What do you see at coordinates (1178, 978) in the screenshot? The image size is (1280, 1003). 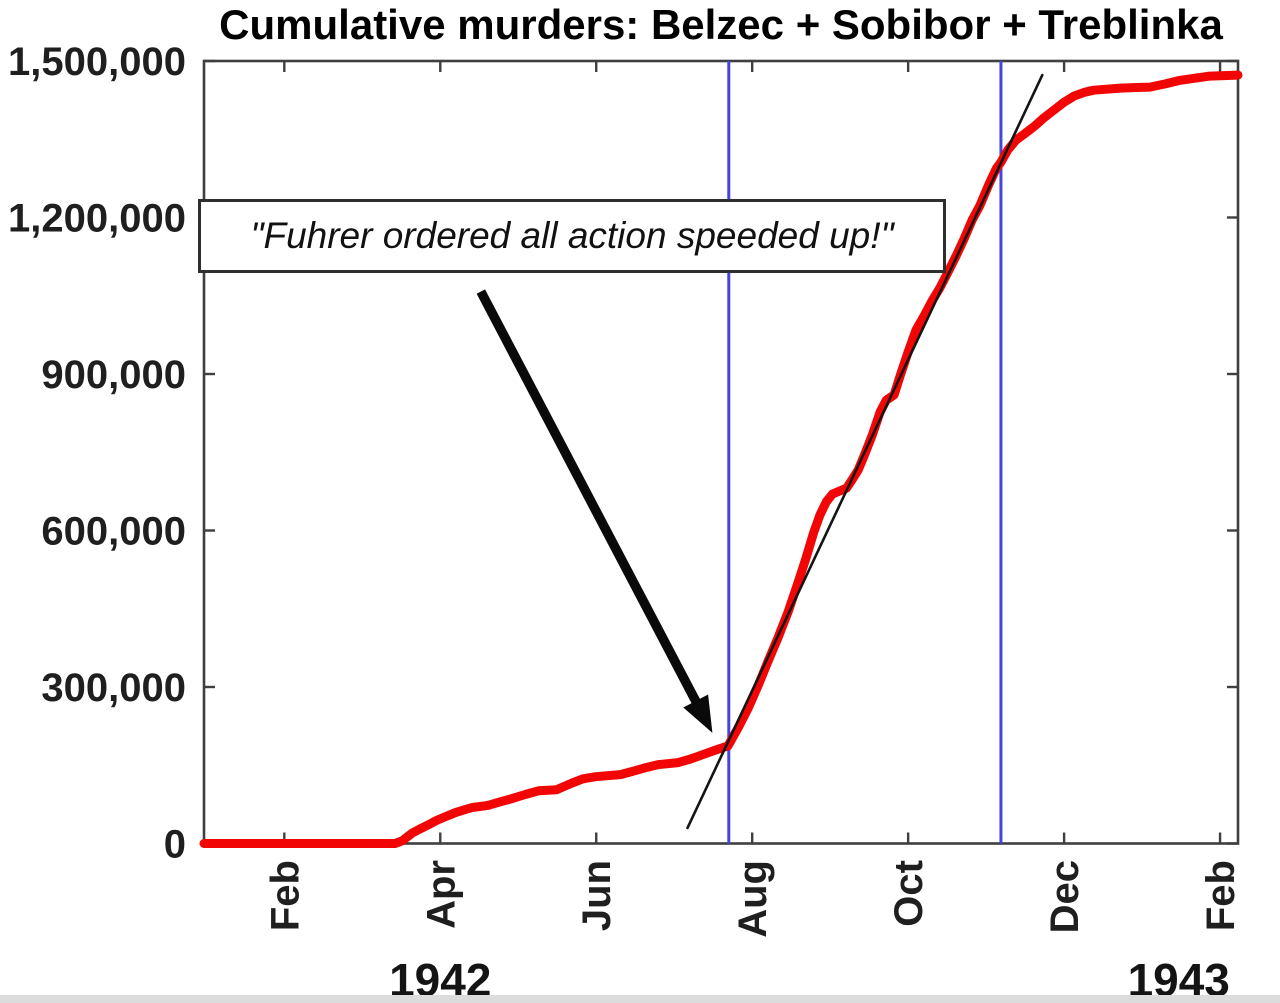 I see `year-label-1943: 1943` at bounding box center [1178, 978].